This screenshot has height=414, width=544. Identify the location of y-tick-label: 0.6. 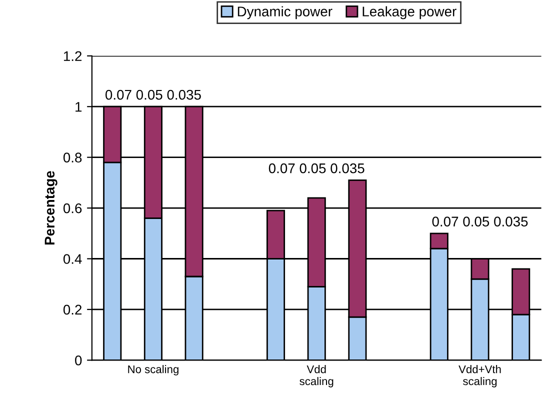
(72, 208).